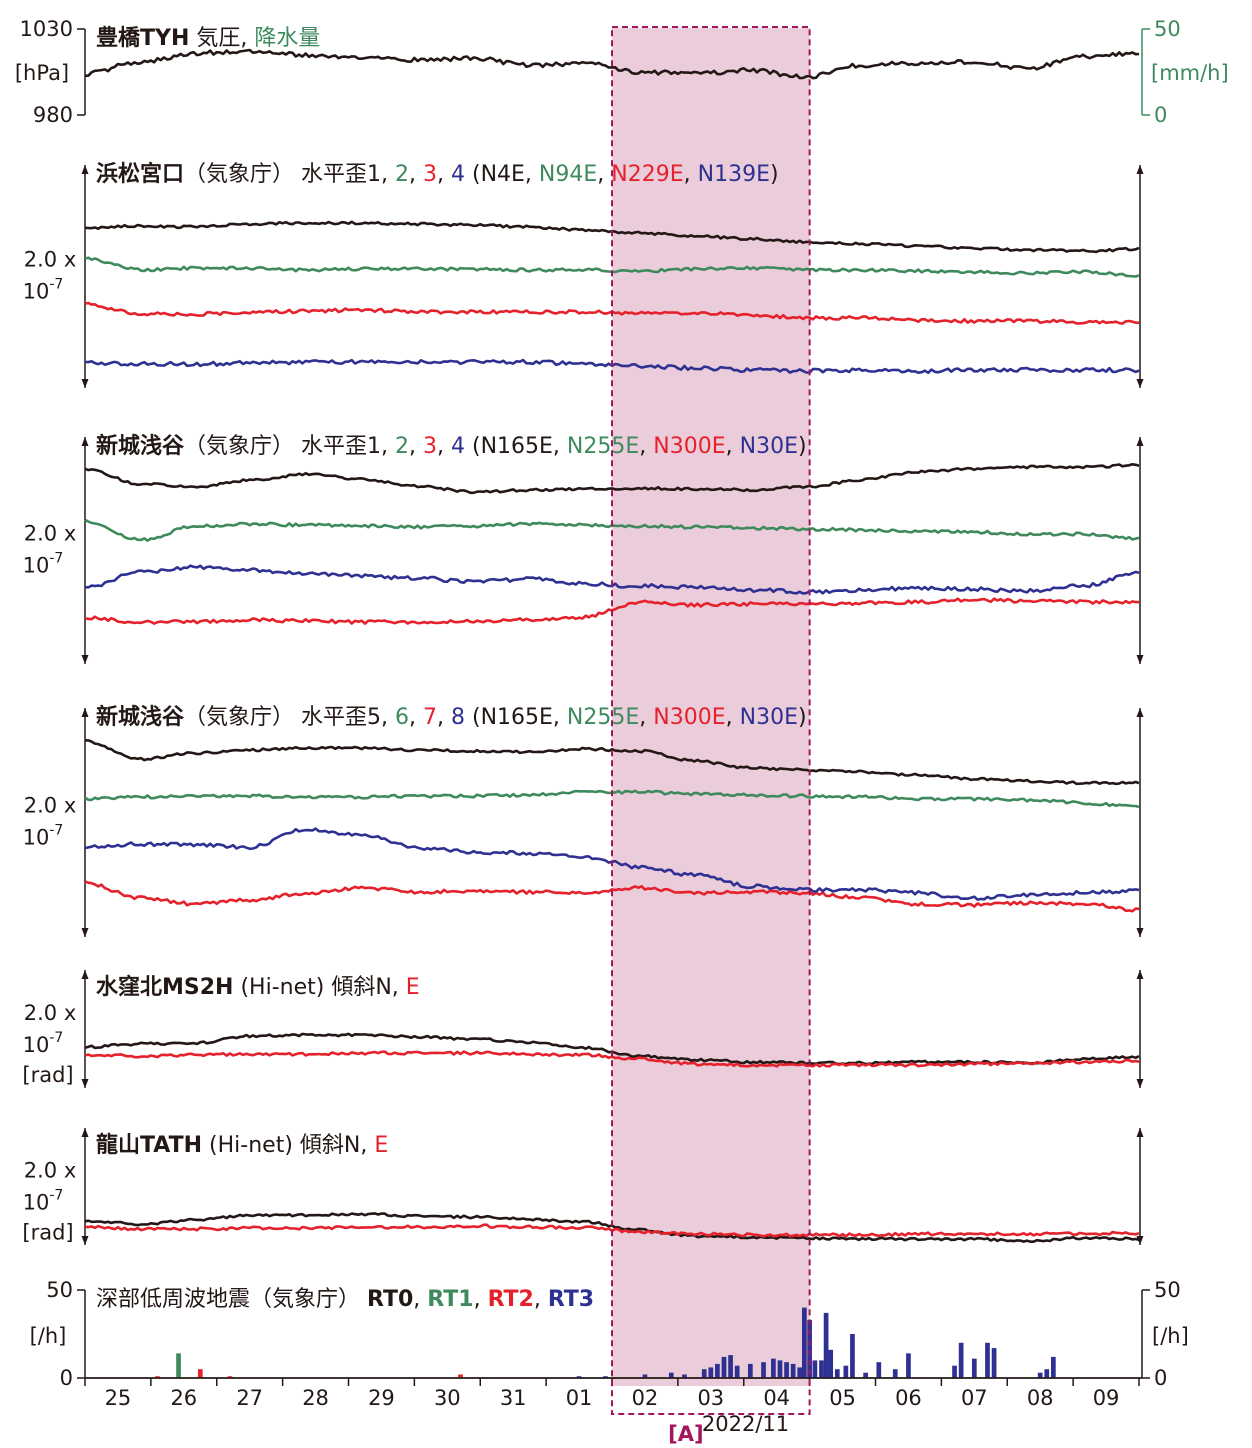  I want to click on title-part: （気象庁） 水平歪5,, so click(289, 717).